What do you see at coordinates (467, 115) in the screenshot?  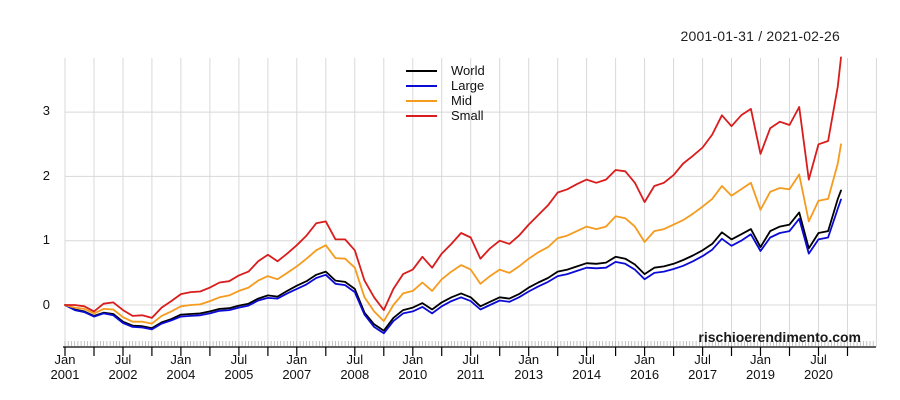 I see `legend-label-small: Small` at bounding box center [467, 115].